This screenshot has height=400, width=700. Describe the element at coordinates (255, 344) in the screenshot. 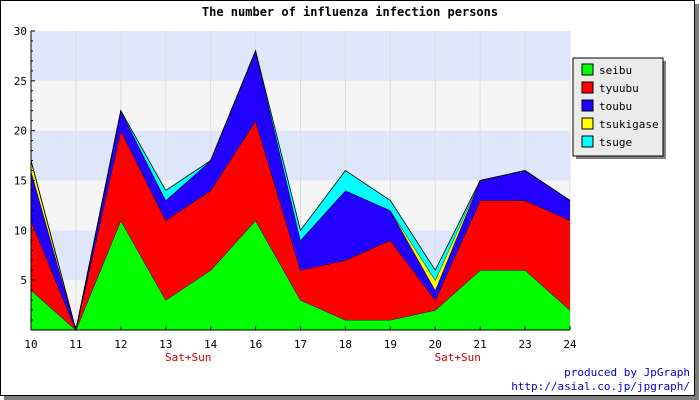

I see `x-tick-label: 16` at that location.